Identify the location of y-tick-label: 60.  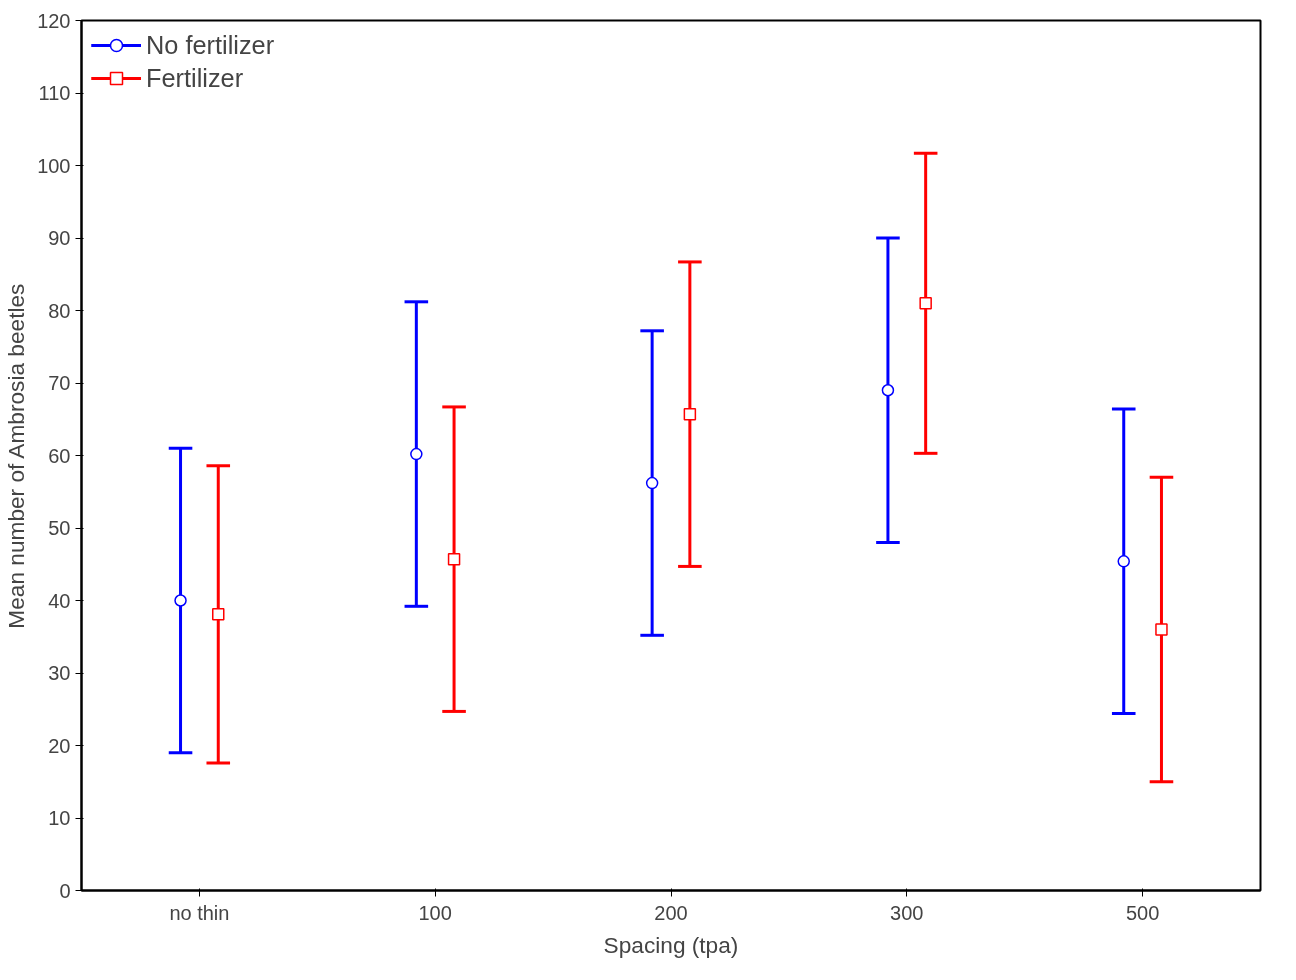
(59, 455).